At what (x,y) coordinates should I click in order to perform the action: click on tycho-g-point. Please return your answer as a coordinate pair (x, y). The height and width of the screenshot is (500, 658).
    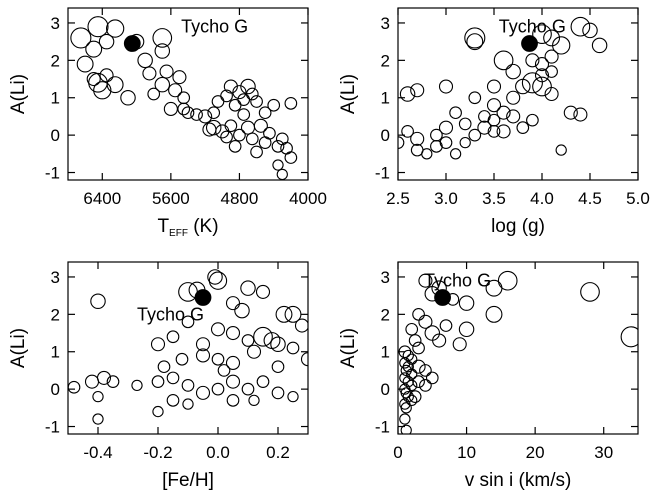
    Looking at the image, I should click on (442, 297).